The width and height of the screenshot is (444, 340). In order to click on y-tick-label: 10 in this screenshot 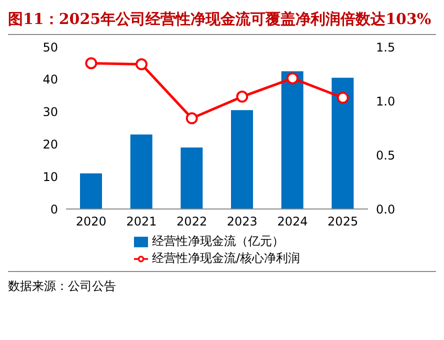, I will do `click(50, 177)`.